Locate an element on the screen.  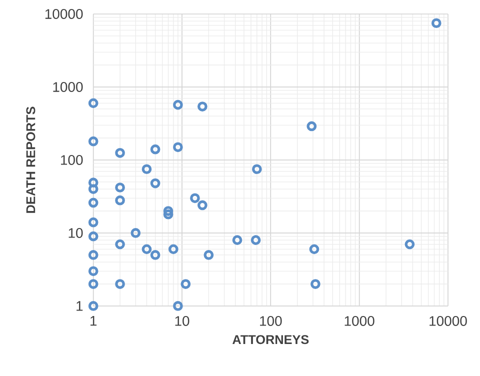
x-tick-label: 10 is located at coordinates (182, 321).